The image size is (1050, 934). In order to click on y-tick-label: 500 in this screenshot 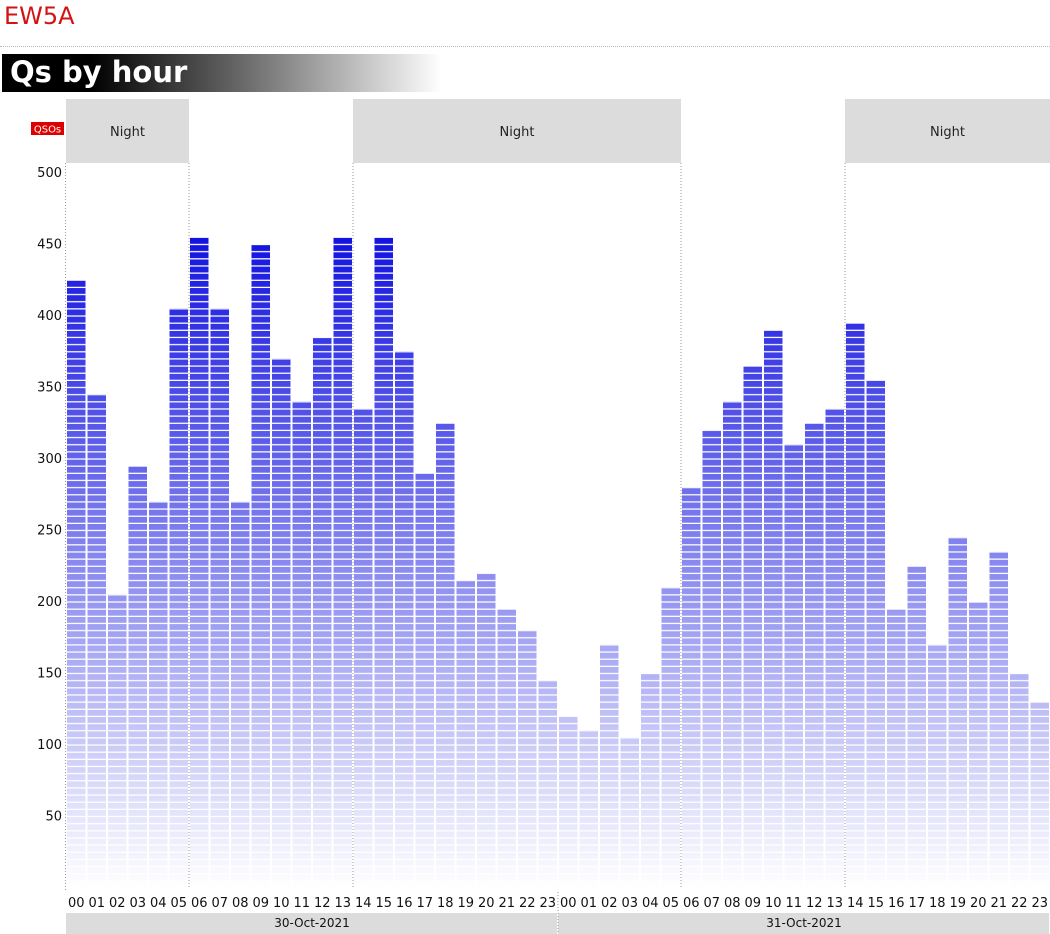, I will do `click(49, 173)`.